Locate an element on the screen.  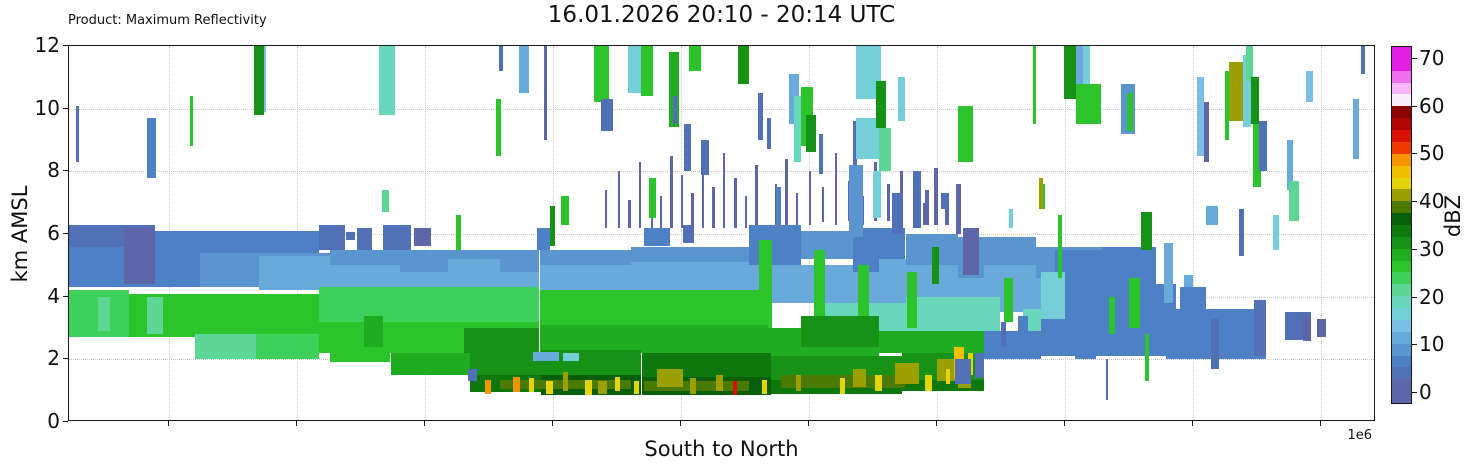
y-tick-label: 4 is located at coordinates (53, 295).